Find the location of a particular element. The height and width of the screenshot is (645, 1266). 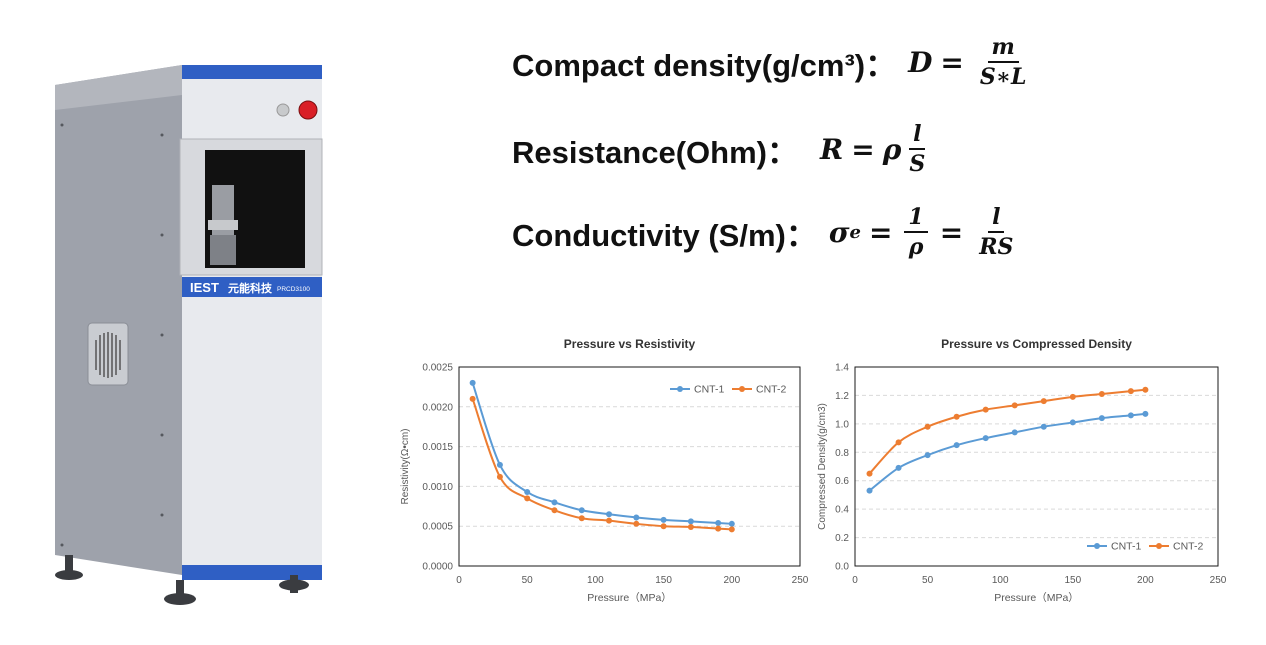

resistance-formula: Resistance(Ohm)： R = ρ l S is located at coordinates (722, 149).